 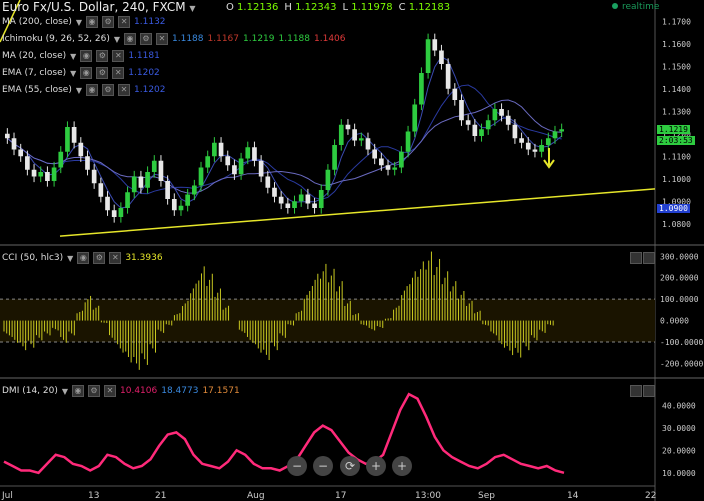 I want to click on indicator-legend: MA (20, close) ▼ ◉ ⚙ ✕ 1.1181, so click(x=81, y=56).